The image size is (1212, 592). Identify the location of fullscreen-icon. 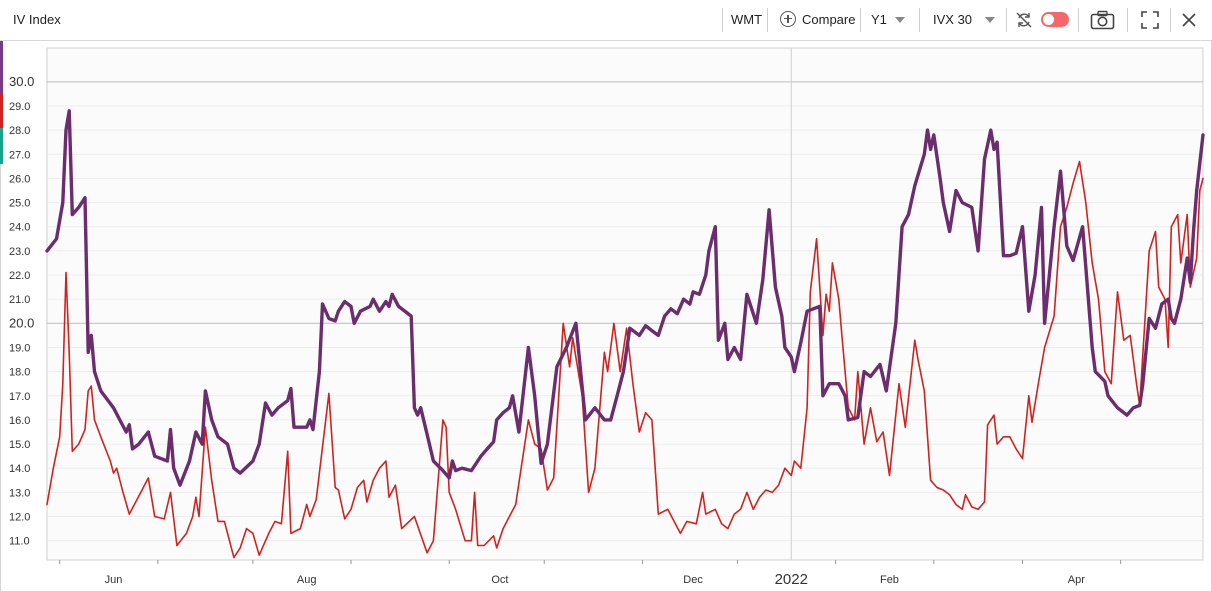
(1150, 20).